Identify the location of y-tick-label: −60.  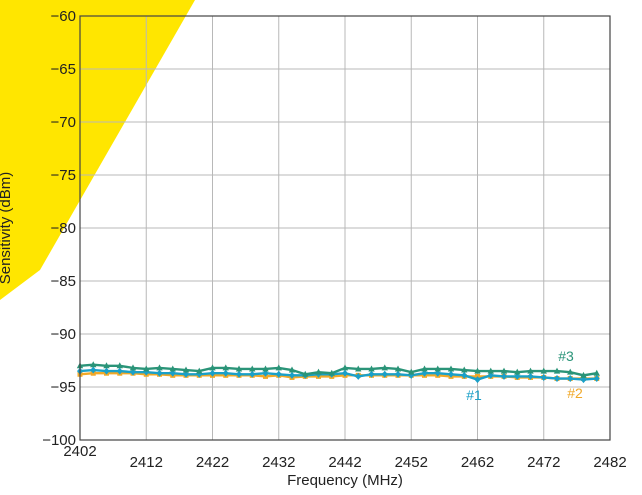
(63, 16).